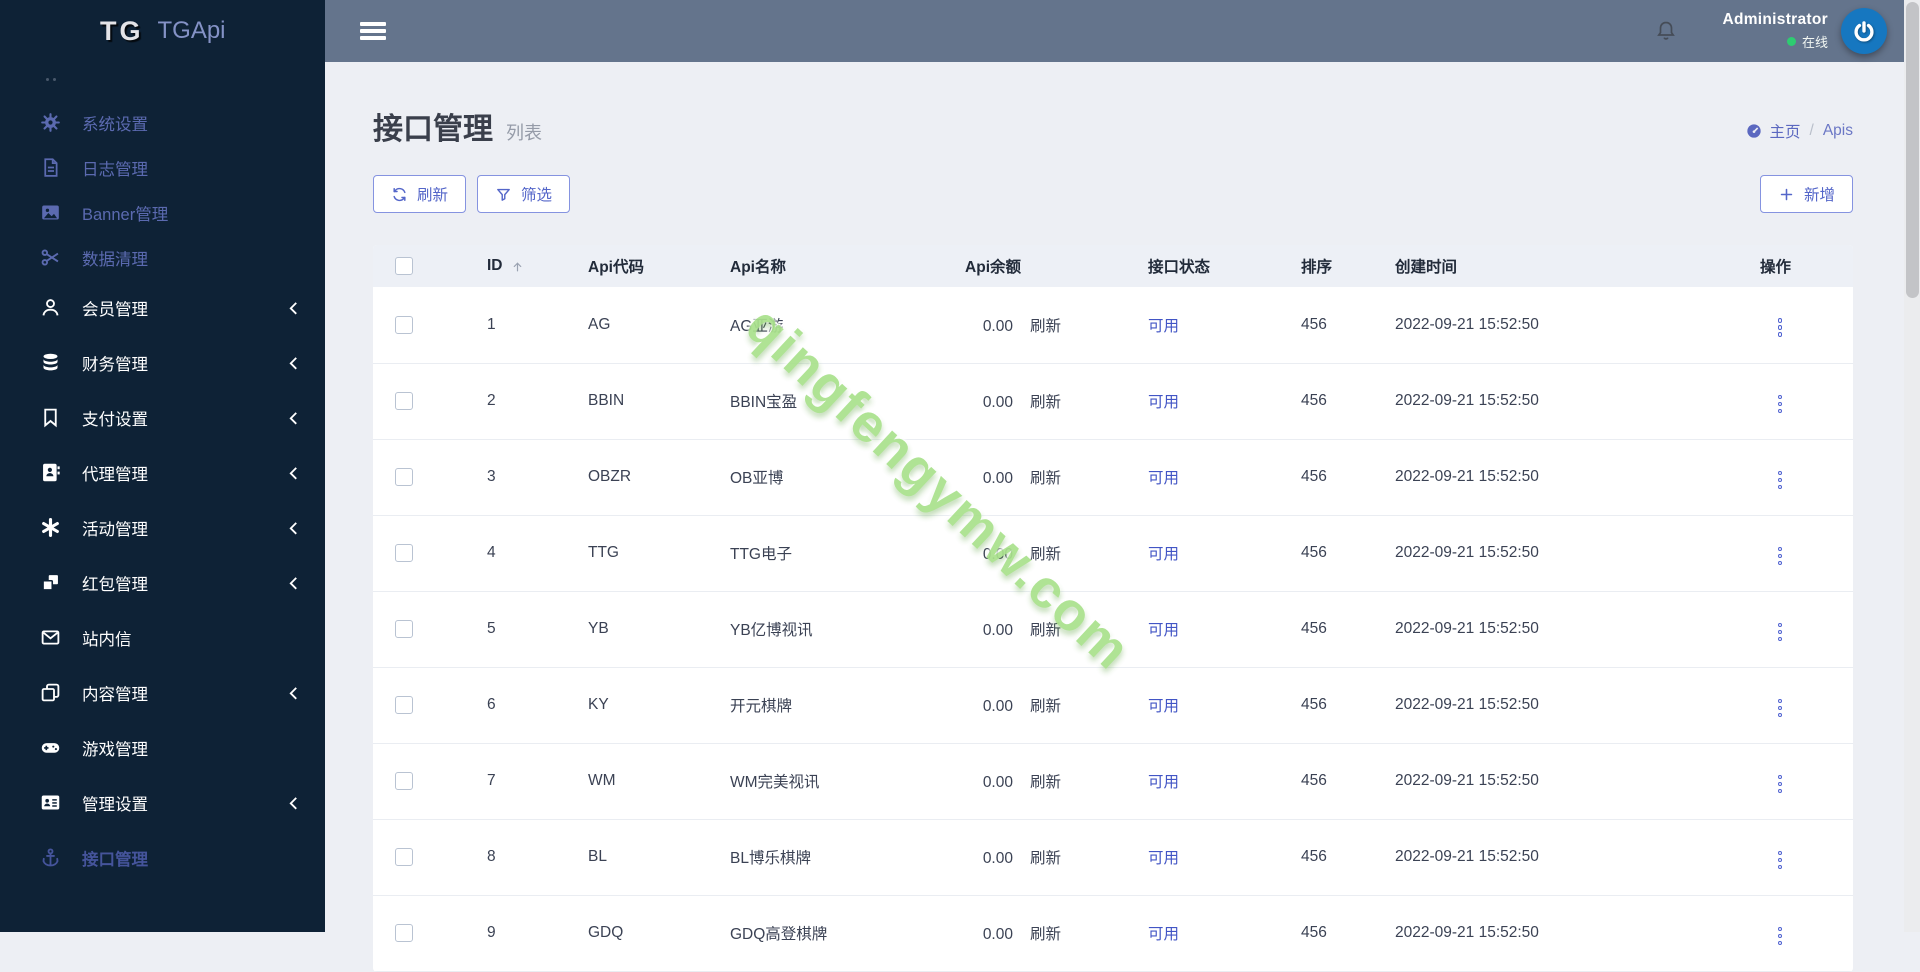 The image size is (1920, 972). What do you see at coordinates (115, 309) in the screenshot?
I see `sidebar-item-label: 会员管理` at bounding box center [115, 309].